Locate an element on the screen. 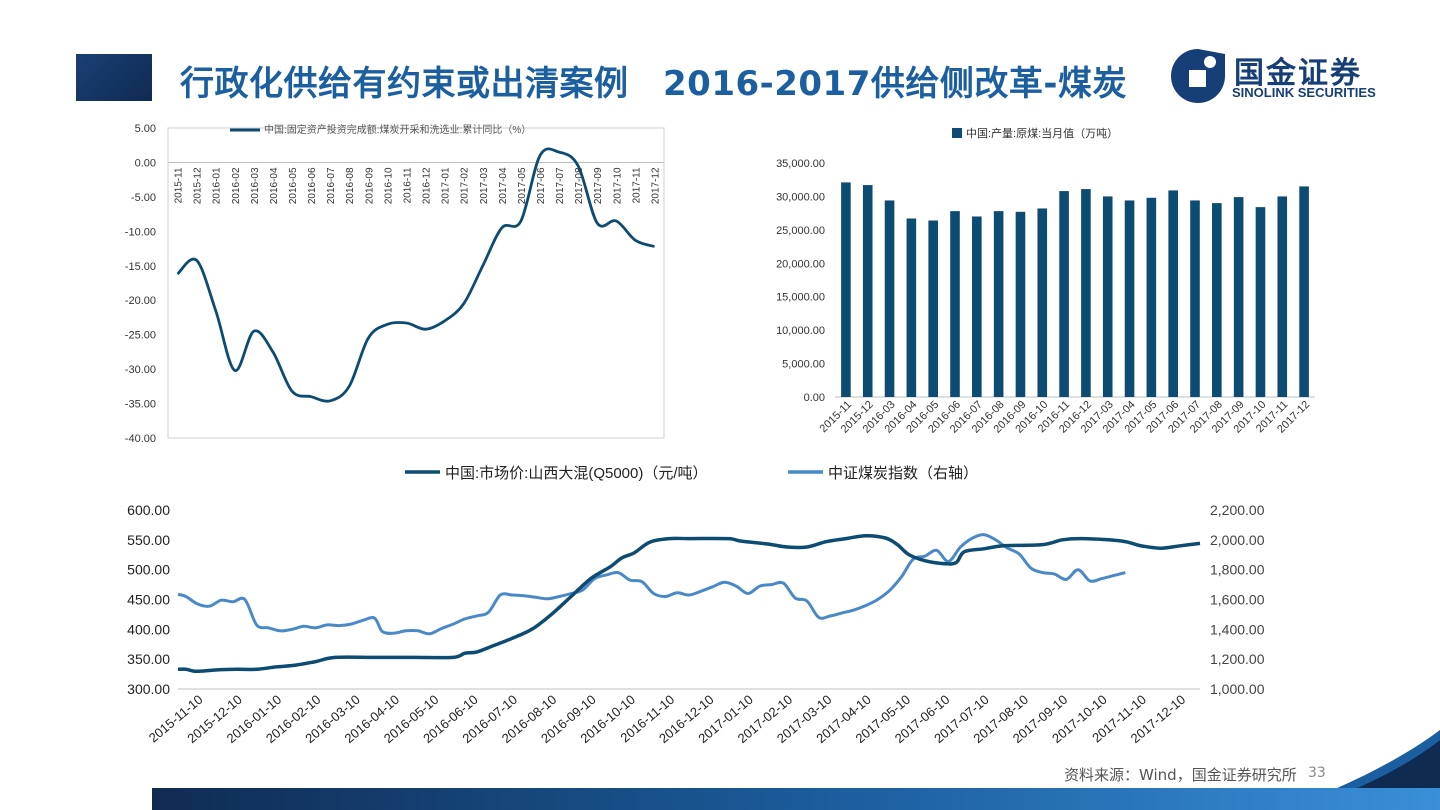 The image size is (1440, 810). y-left-tick-label: 350.00 is located at coordinates (148, 659).